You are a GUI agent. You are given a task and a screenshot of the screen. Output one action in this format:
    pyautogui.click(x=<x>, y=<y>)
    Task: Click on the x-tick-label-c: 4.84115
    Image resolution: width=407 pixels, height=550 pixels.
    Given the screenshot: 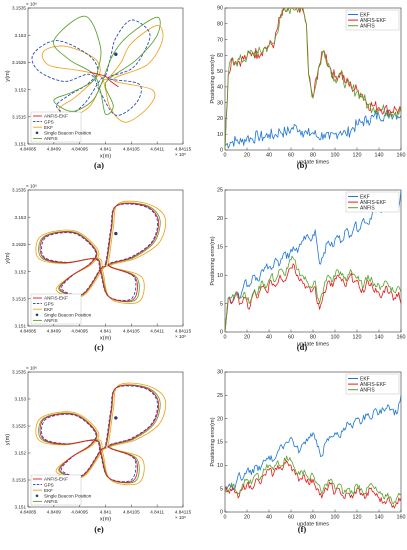 What is the action you would take?
    pyautogui.click(x=183, y=331)
    